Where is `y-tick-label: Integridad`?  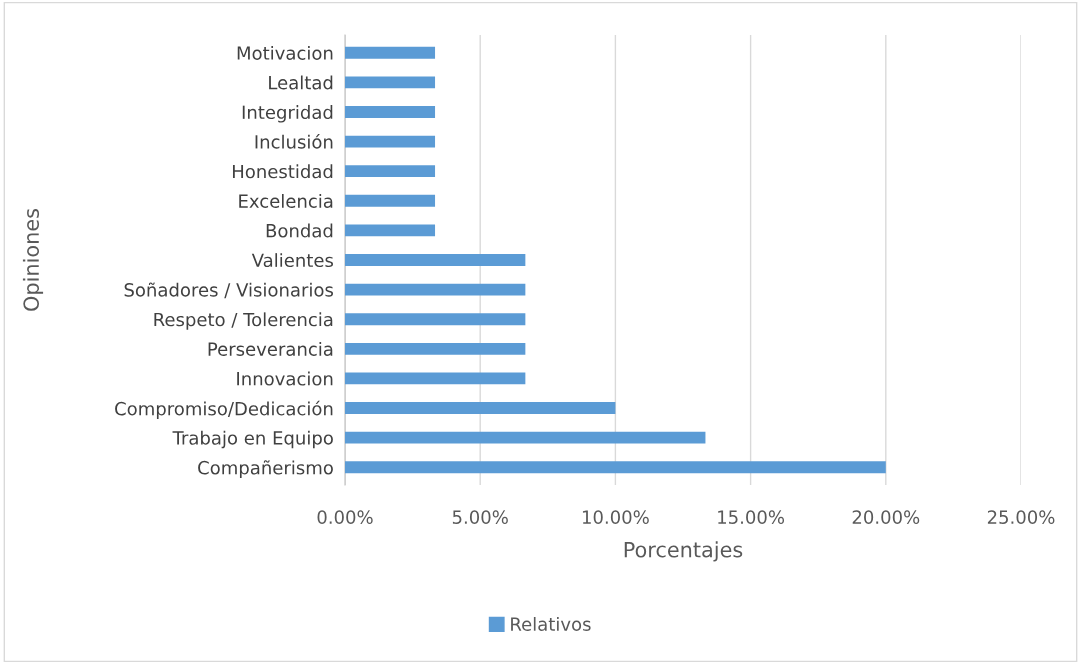
y-tick-label: Integridad is located at coordinates (287, 114).